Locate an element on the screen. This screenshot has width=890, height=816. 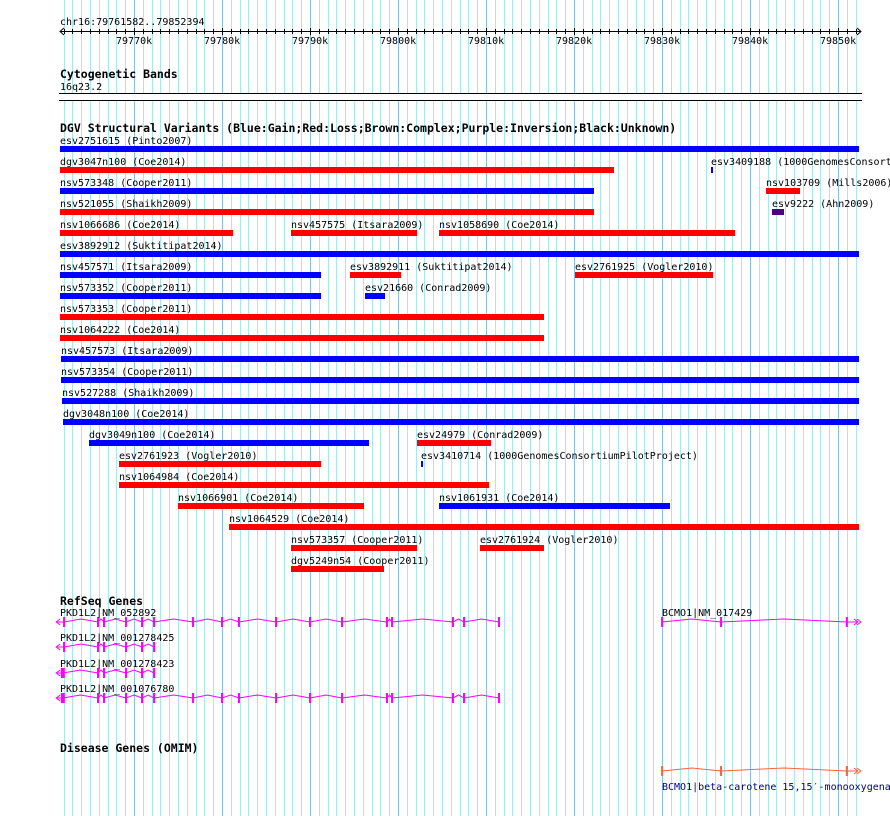
variant-label: nsv1066686 (Coe2014) is located at coordinates (120, 225).